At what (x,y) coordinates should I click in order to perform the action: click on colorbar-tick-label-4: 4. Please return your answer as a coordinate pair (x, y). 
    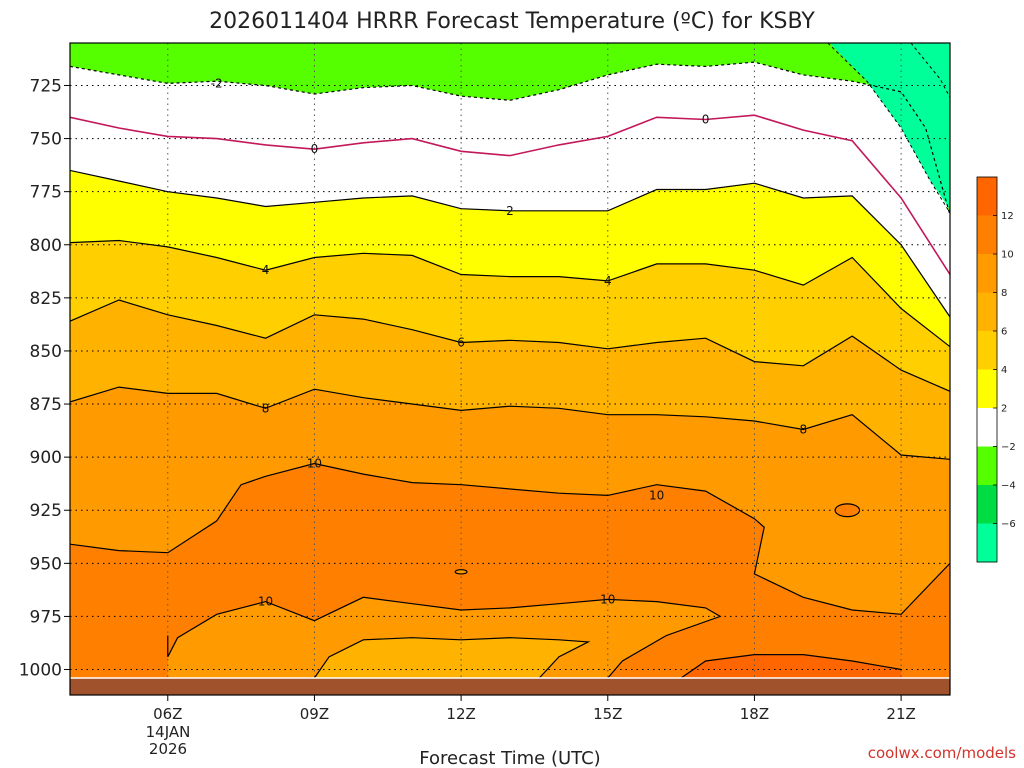
    Looking at the image, I should click on (1004, 370).